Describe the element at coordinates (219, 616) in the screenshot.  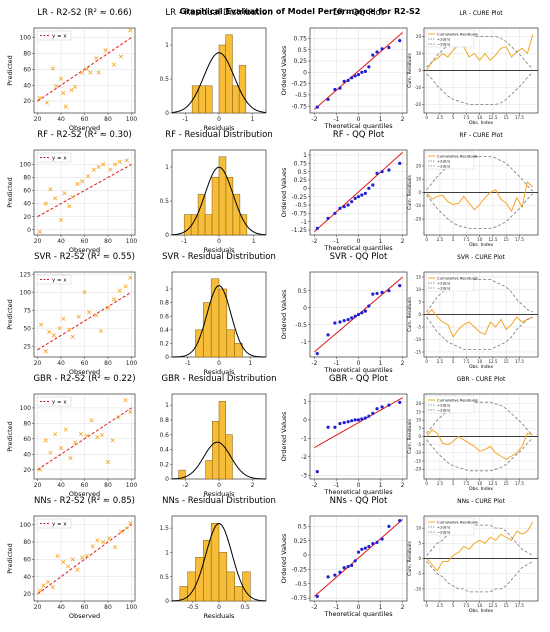
I see `hist-nns-xlabel: Residuals` at that location.